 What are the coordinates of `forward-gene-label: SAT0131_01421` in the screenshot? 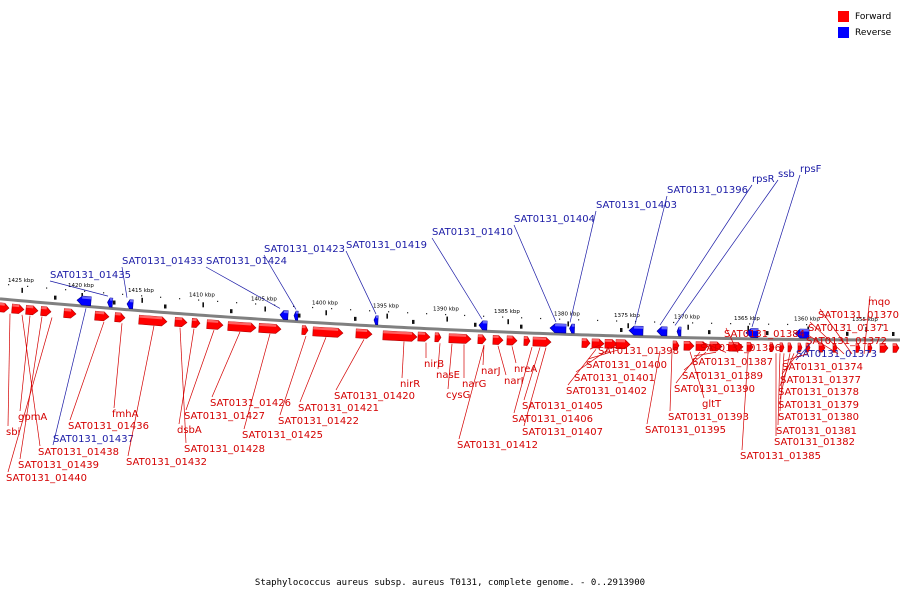 It's located at (338, 375).